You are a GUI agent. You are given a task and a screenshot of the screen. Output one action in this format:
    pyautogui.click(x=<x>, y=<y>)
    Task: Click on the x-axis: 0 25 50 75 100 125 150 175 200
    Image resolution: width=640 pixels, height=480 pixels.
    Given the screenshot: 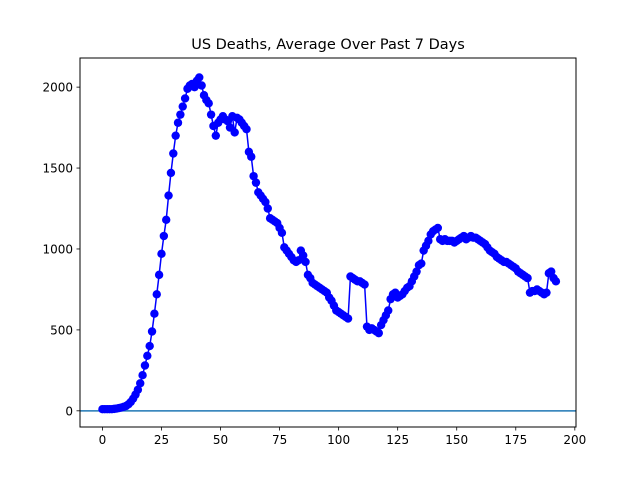 What is the action you would take?
    pyautogui.click(x=342, y=437)
    